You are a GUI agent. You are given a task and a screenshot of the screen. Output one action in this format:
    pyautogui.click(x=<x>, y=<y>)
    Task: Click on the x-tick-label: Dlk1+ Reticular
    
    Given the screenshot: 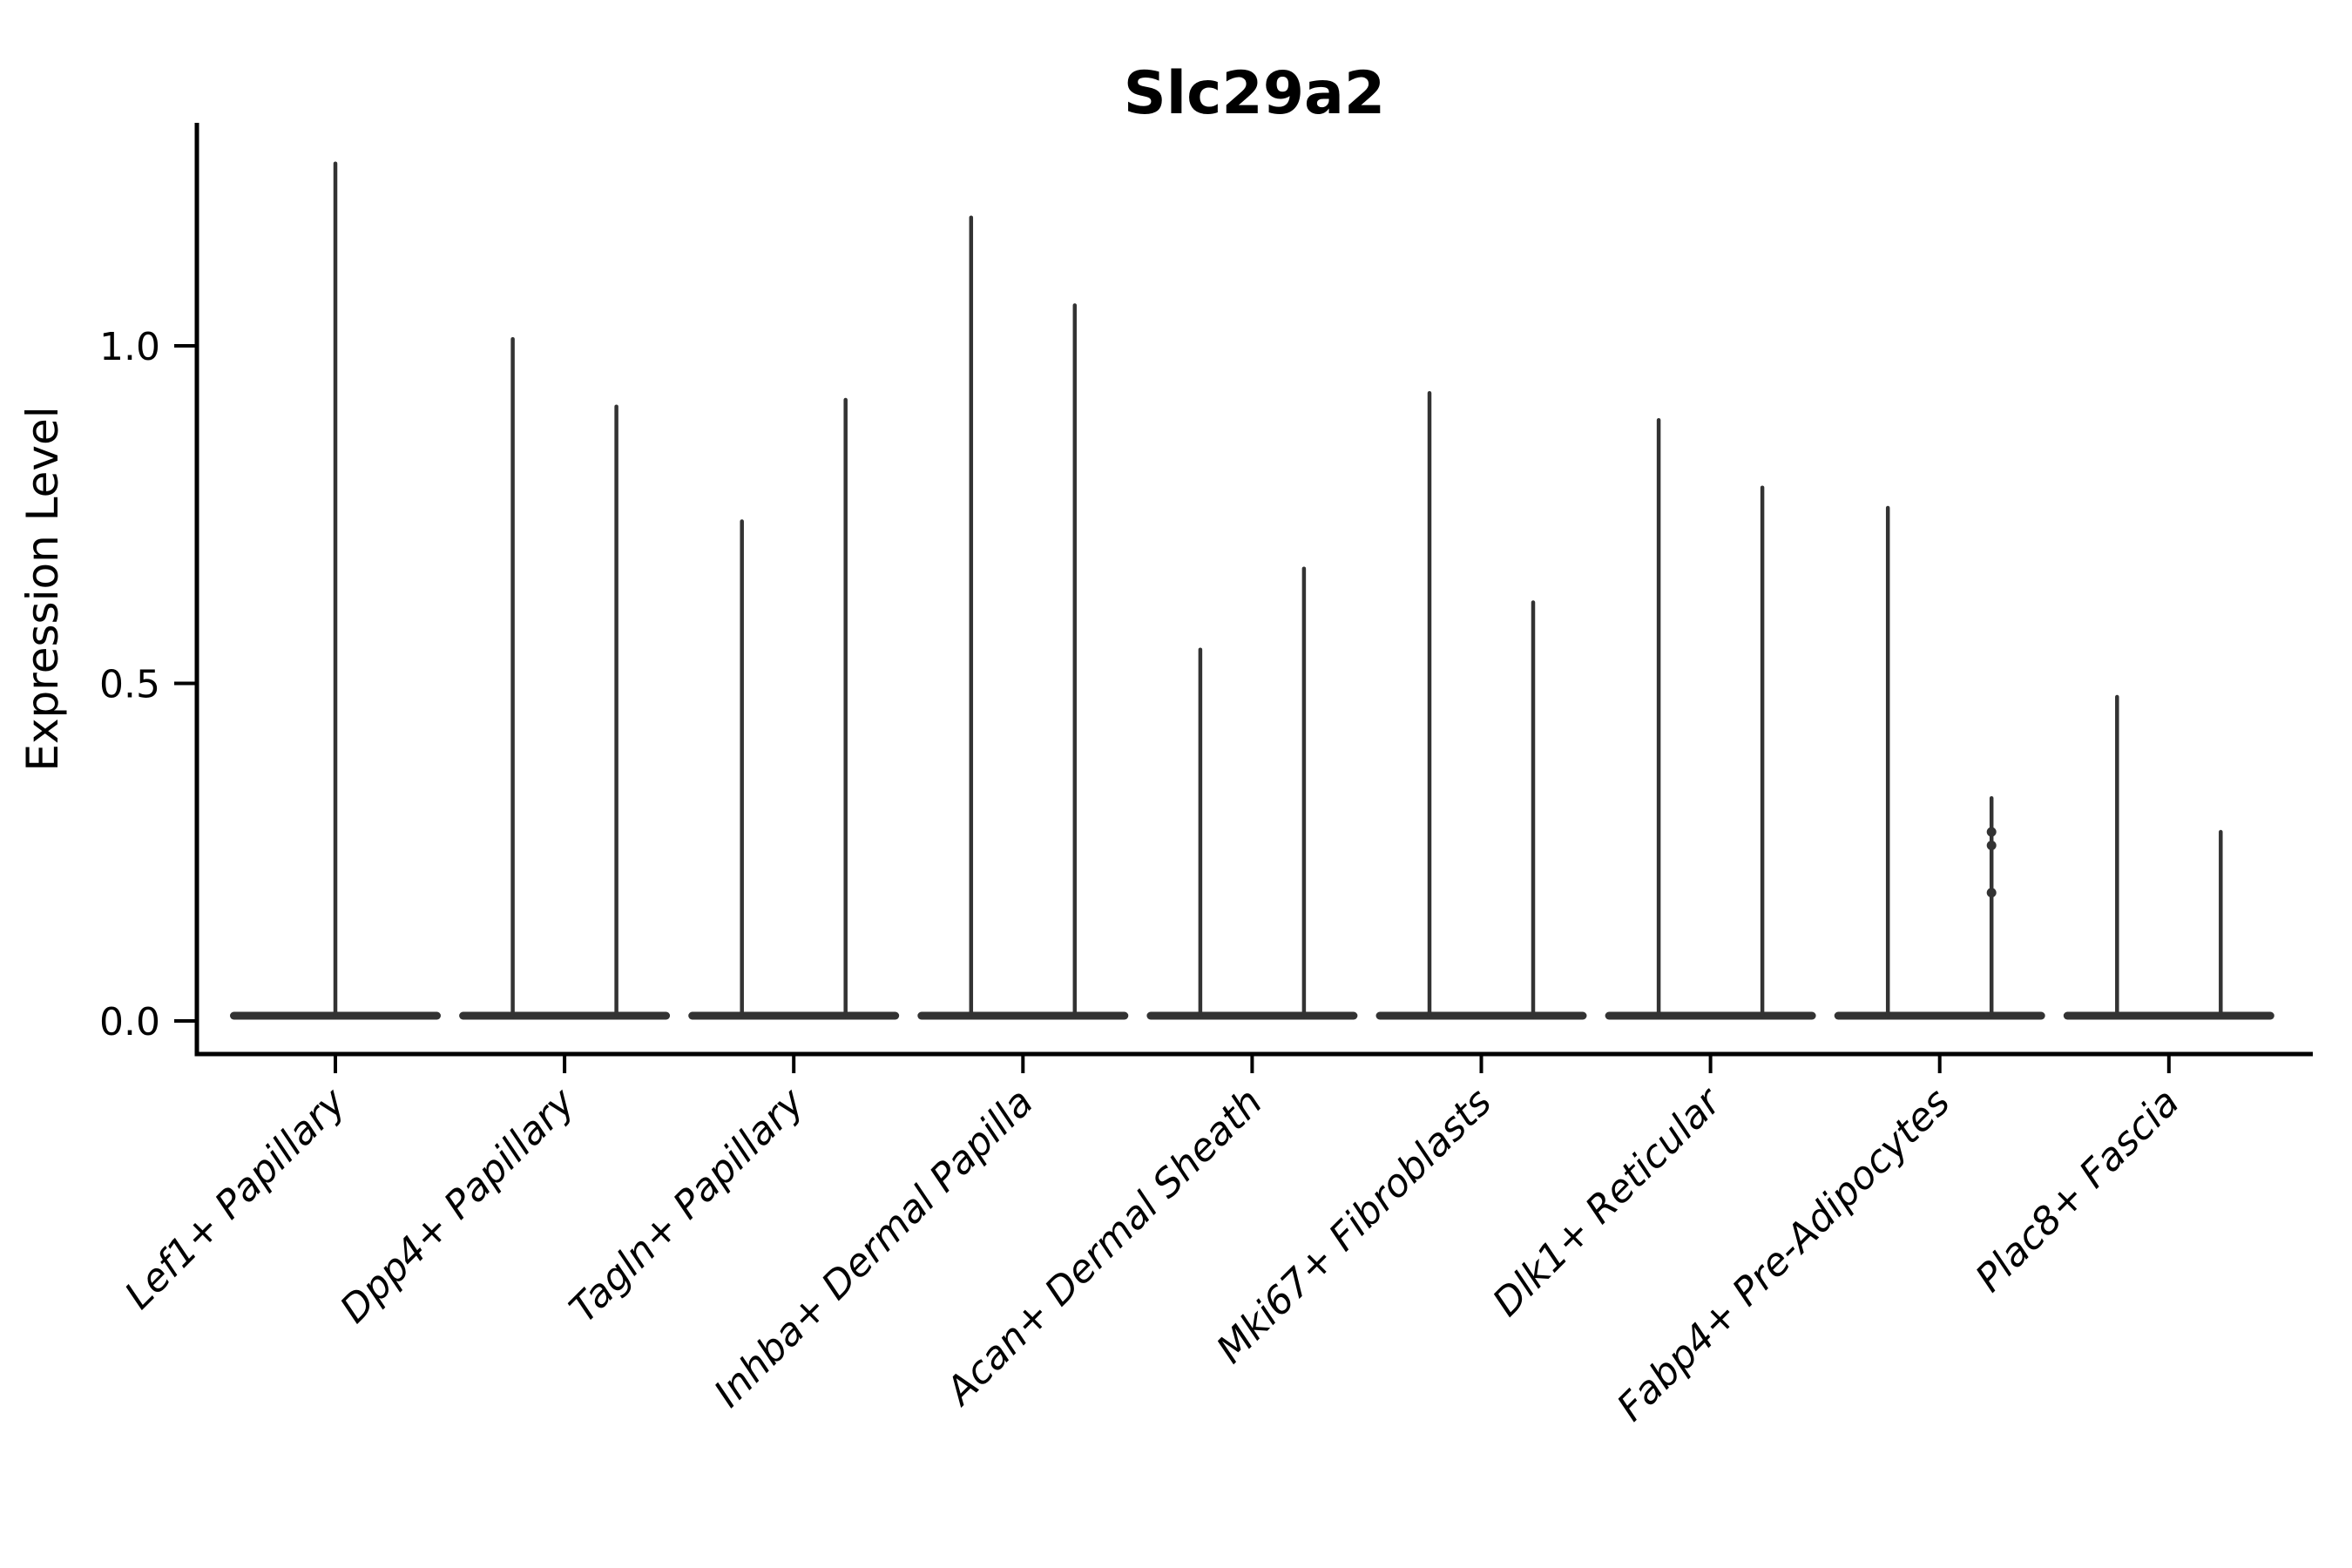 What is the action you would take?
    pyautogui.click(x=1607, y=1201)
    